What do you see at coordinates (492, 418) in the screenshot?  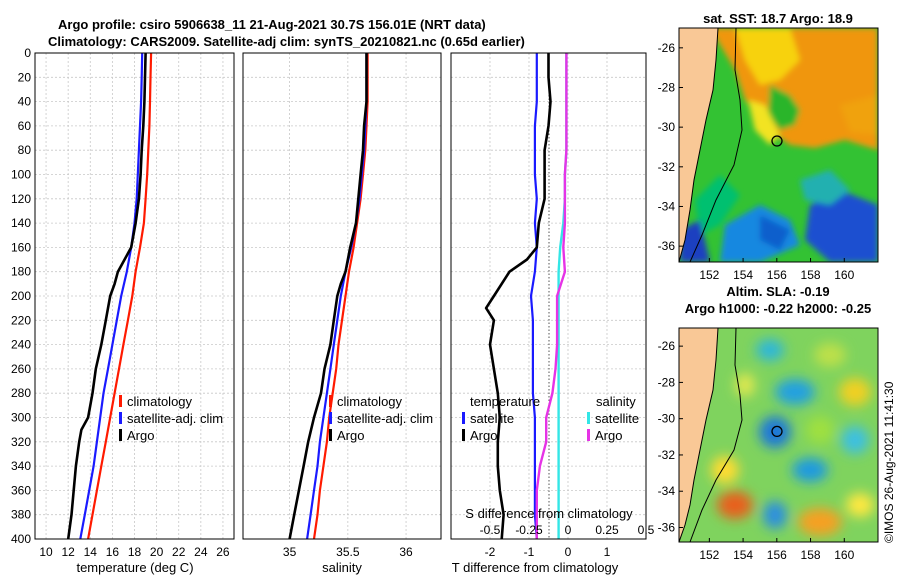 I see `legend-t-satellite: satellite` at bounding box center [492, 418].